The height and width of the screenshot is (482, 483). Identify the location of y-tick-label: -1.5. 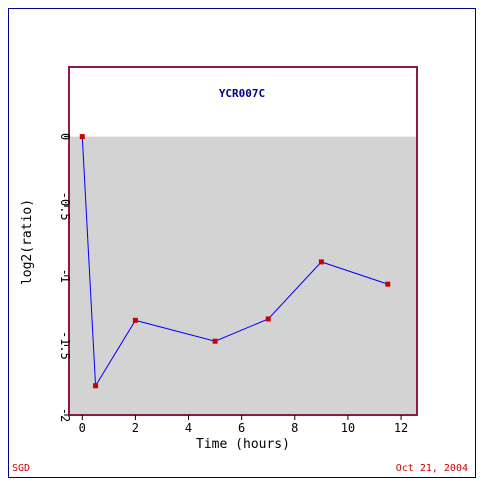
(65, 345).